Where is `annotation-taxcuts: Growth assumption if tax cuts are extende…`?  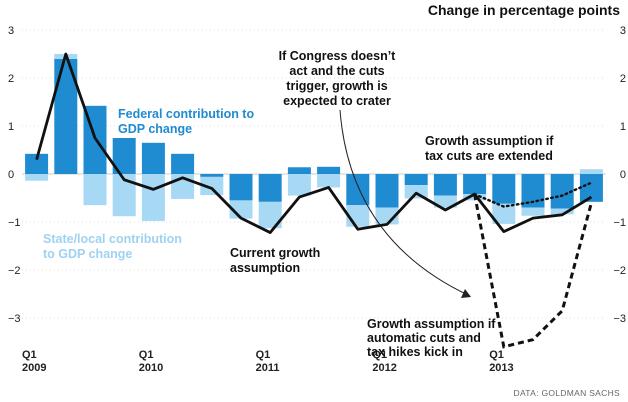
annotation-taxcuts: Growth assumption if tax cuts are extende… is located at coordinates (489, 148).